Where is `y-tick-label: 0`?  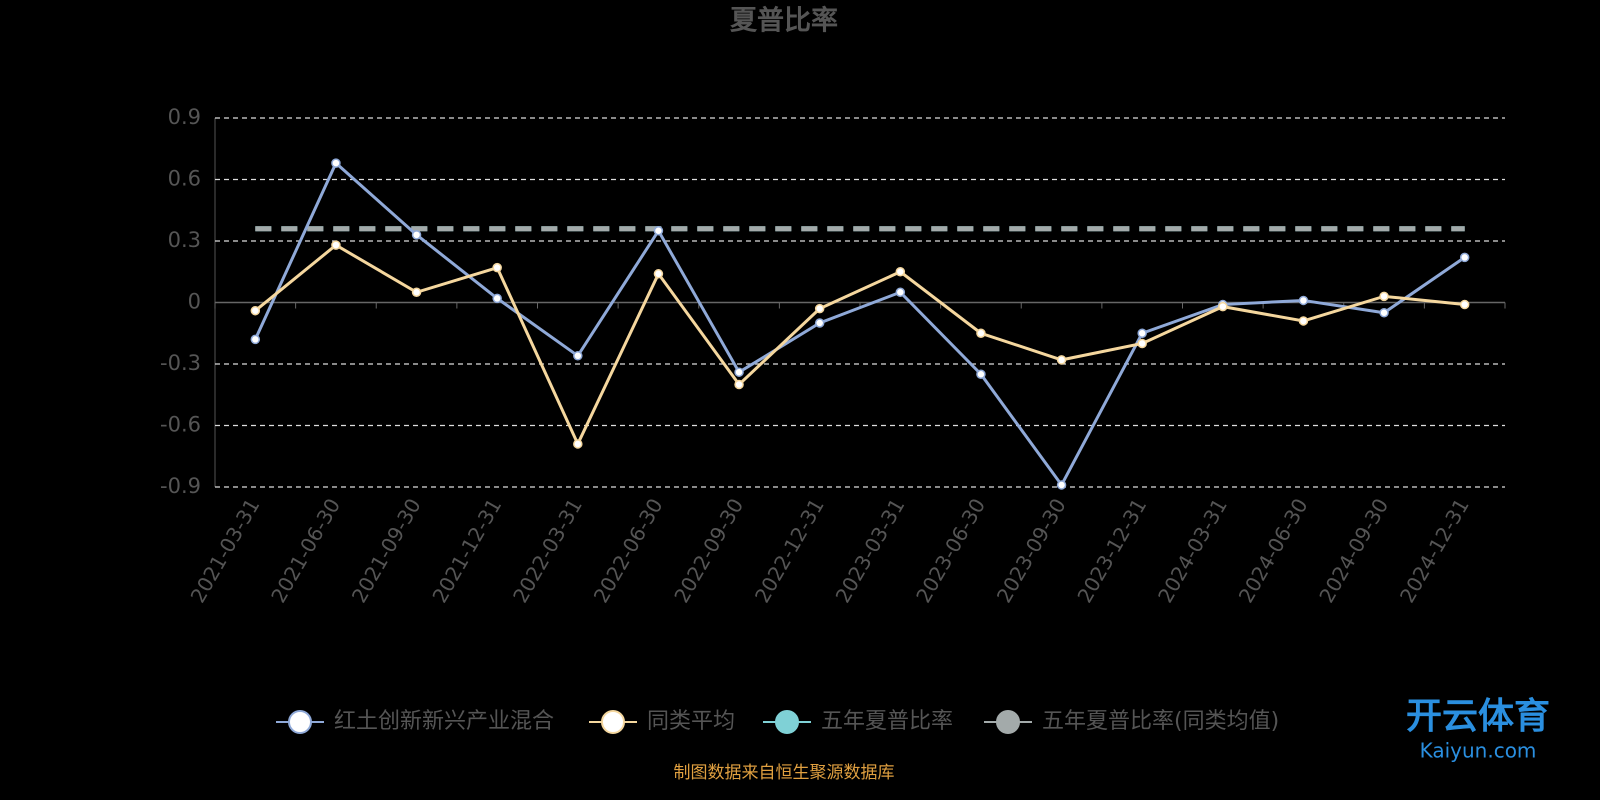 y-tick-label: 0 is located at coordinates (194, 302).